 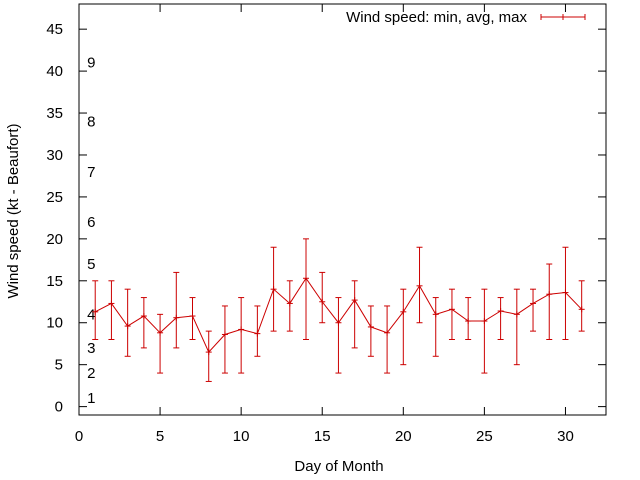 I want to click on y-tick-label: 40, so click(x=54, y=71).